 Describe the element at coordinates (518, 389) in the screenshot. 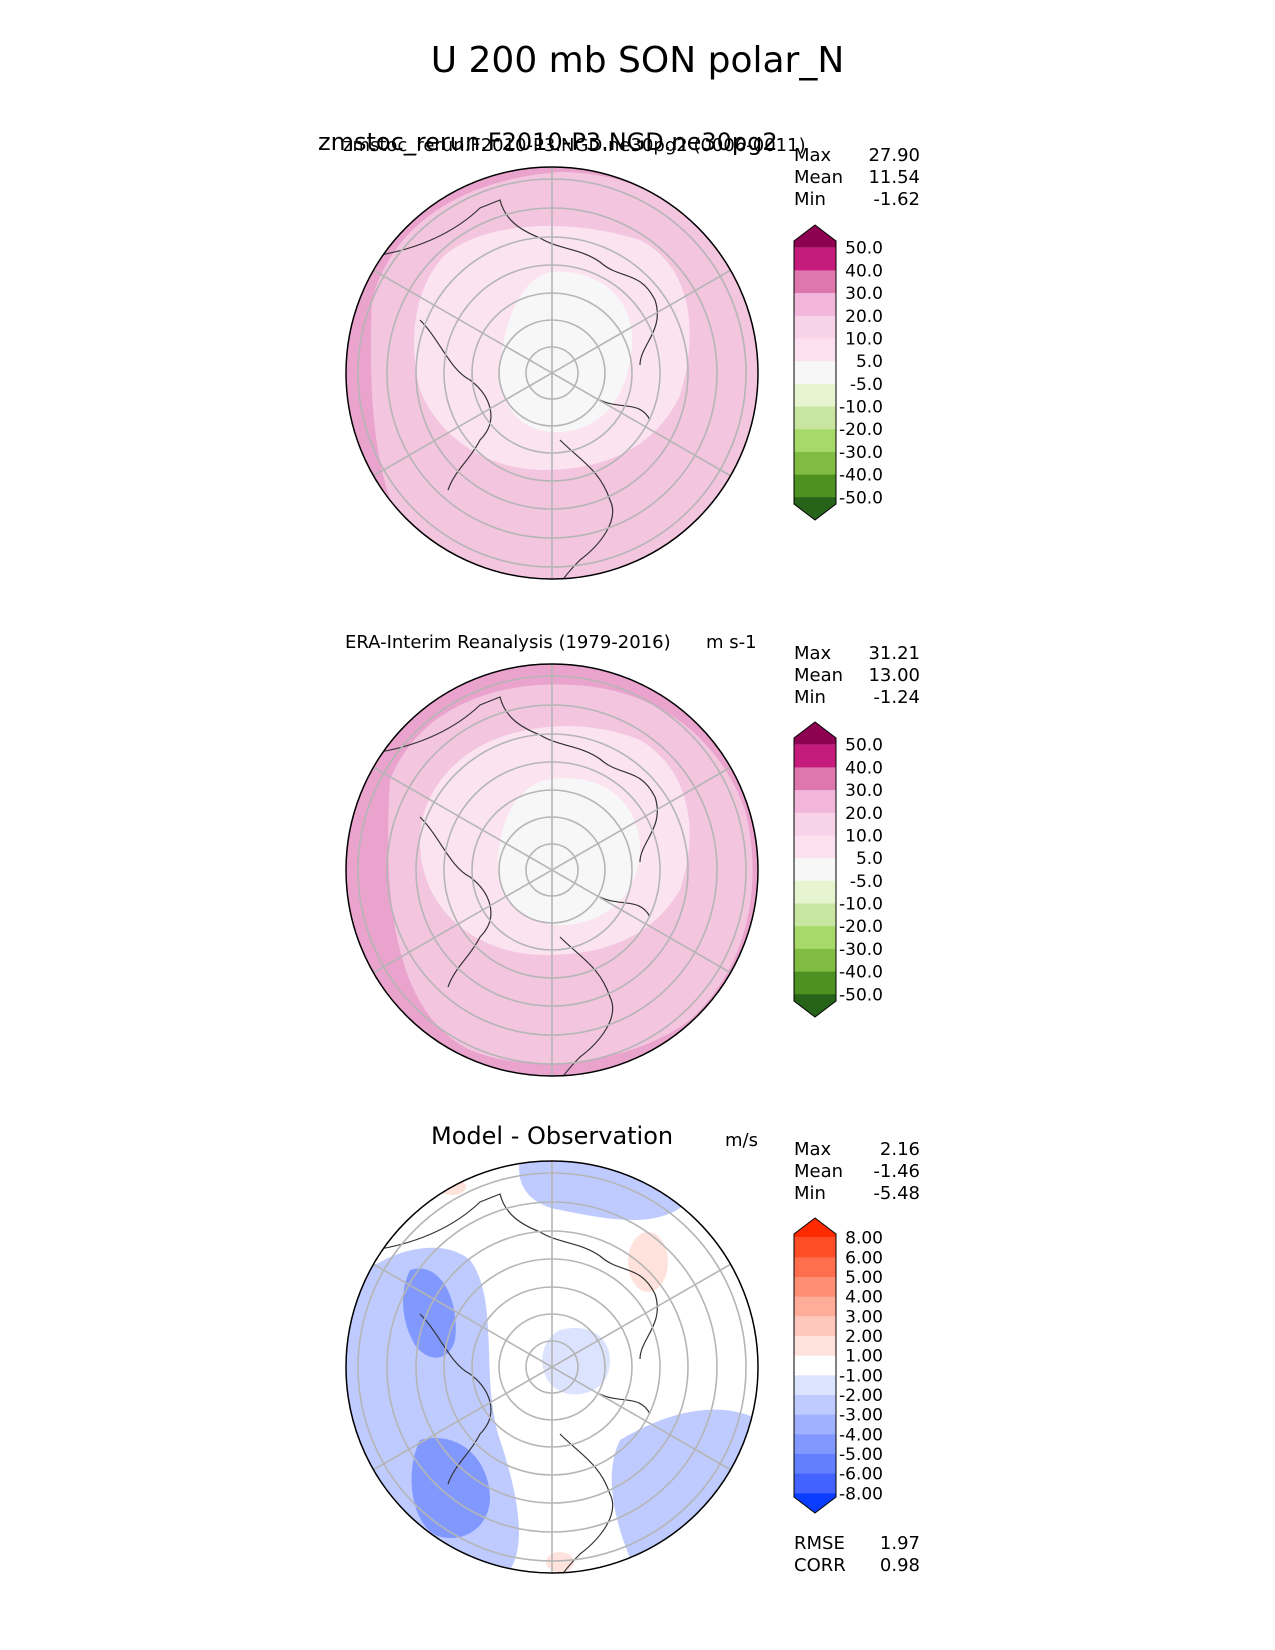

I see `panel1-coastlines` at that location.